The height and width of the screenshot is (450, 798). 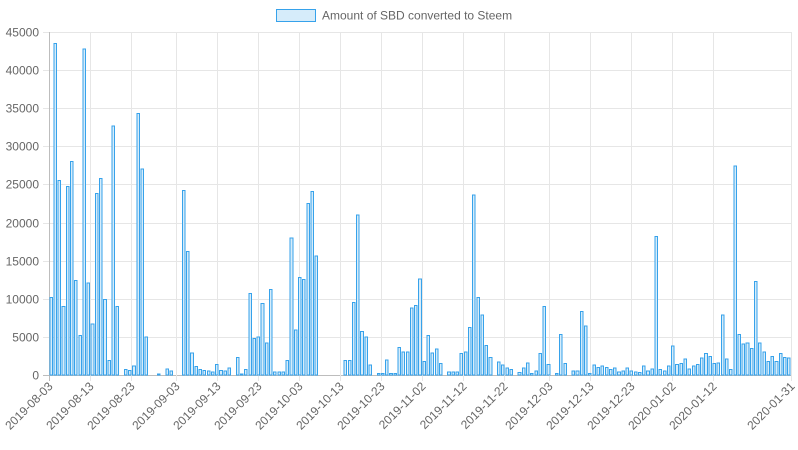 What do you see at coordinates (394, 16) in the screenshot?
I see `chart-legend: Amount of SBD converted to Steem` at bounding box center [394, 16].